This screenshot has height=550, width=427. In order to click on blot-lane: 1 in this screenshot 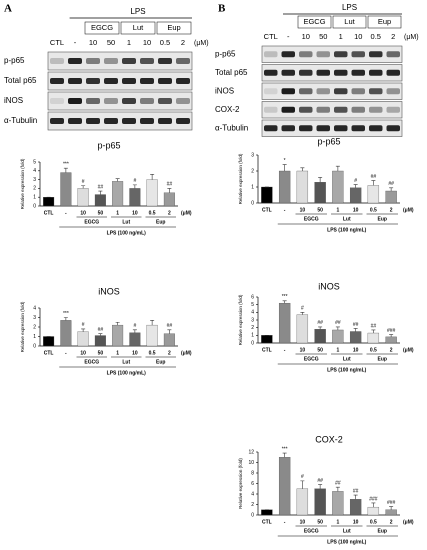, I will do `click(129, 42)`.